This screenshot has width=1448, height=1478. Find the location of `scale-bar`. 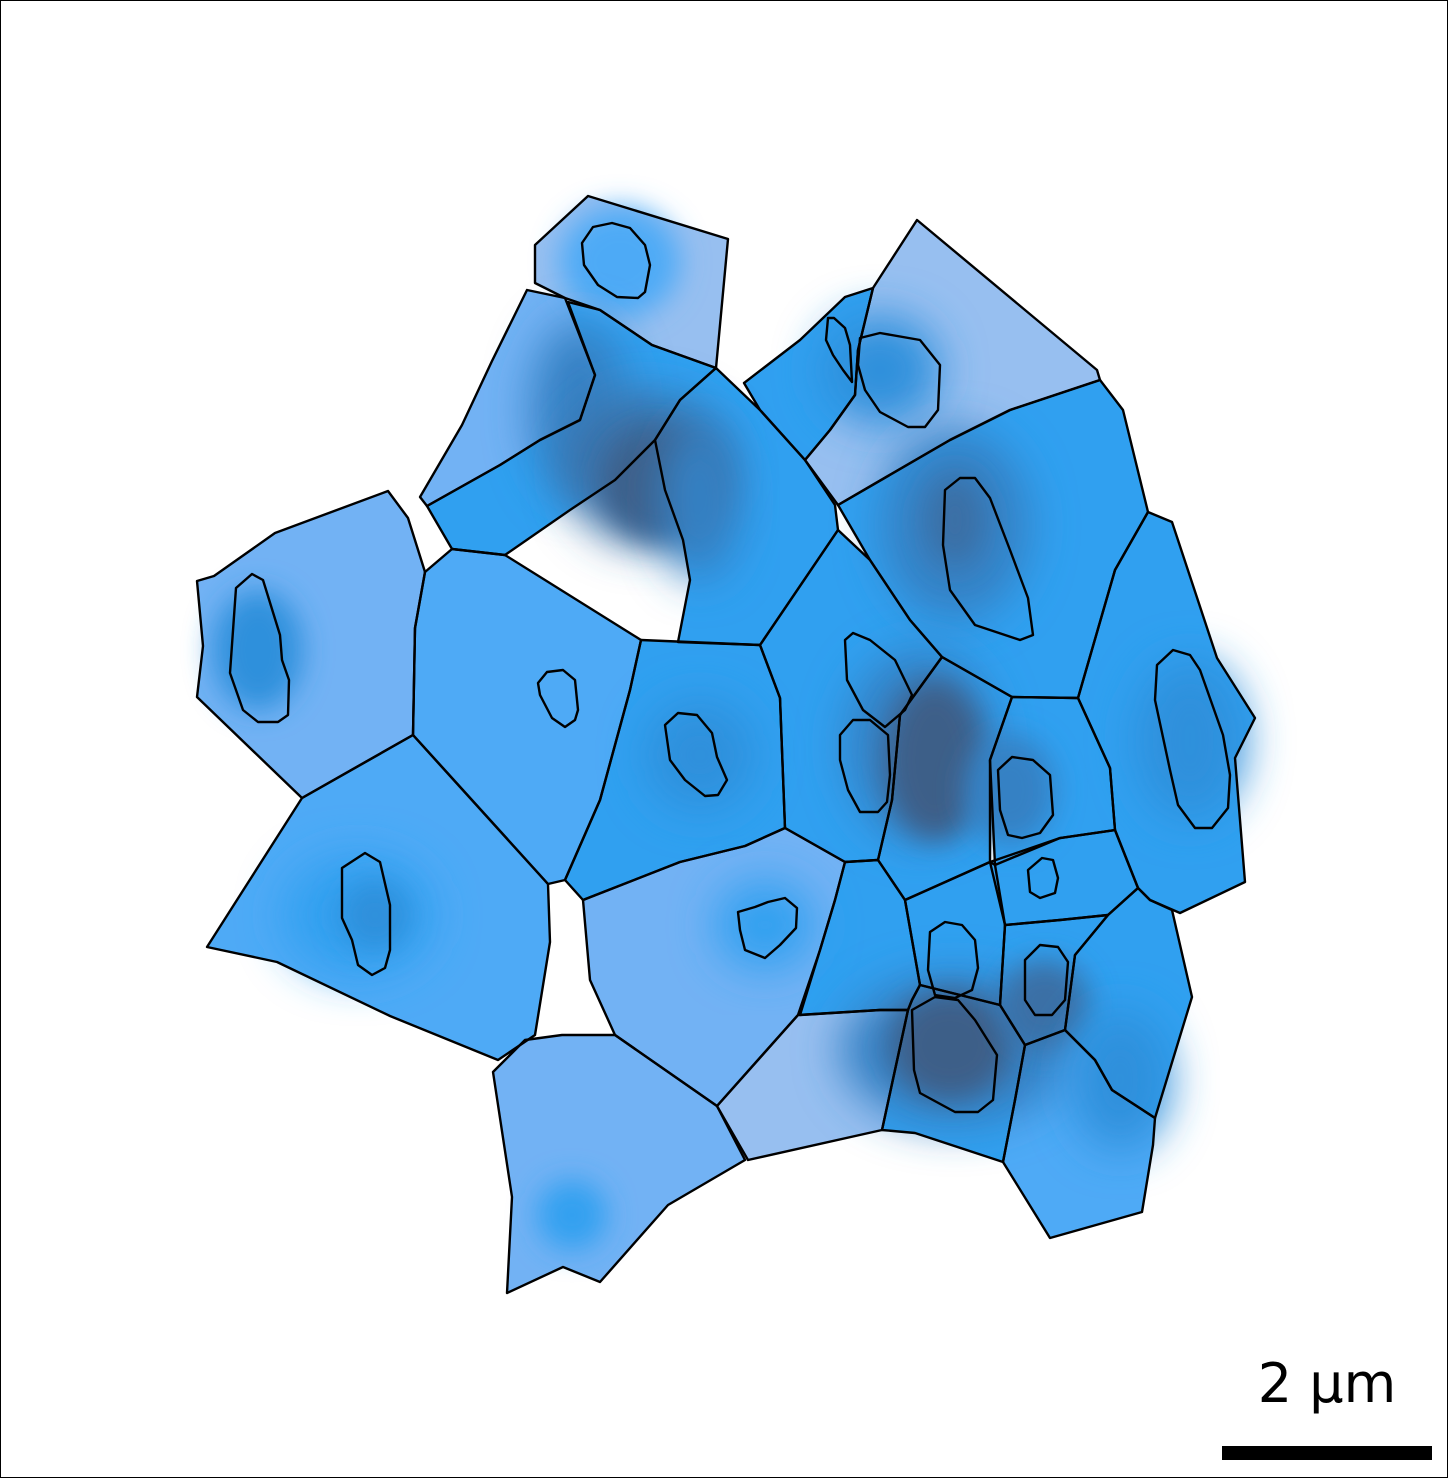

scale-bar is located at coordinates (1327, 1453).